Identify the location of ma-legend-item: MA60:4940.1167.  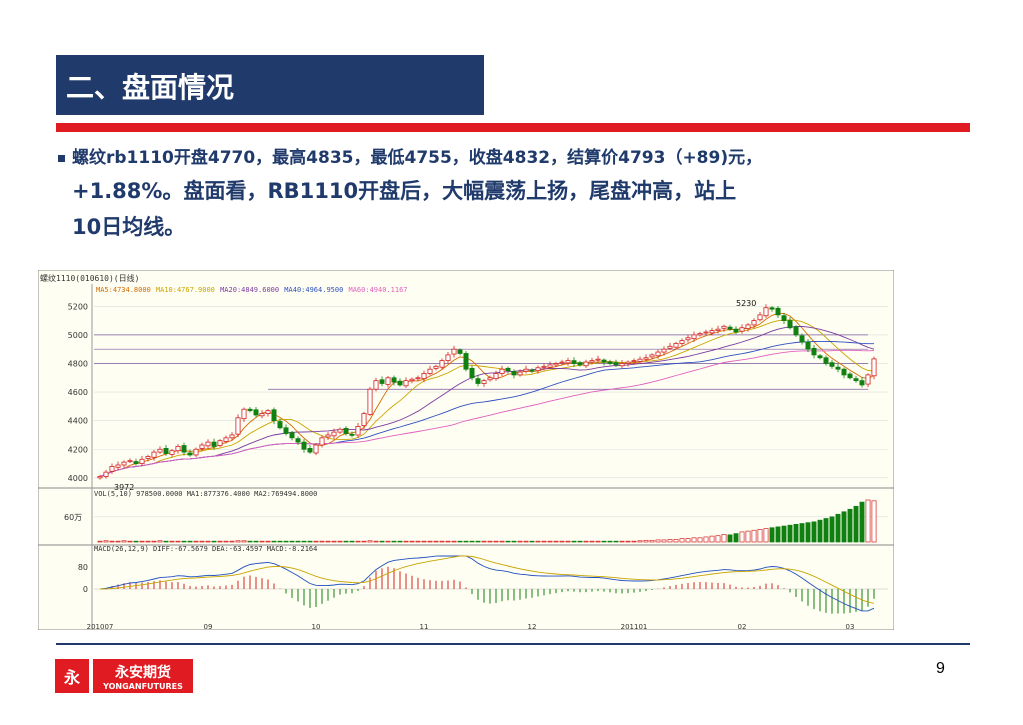
(378, 290).